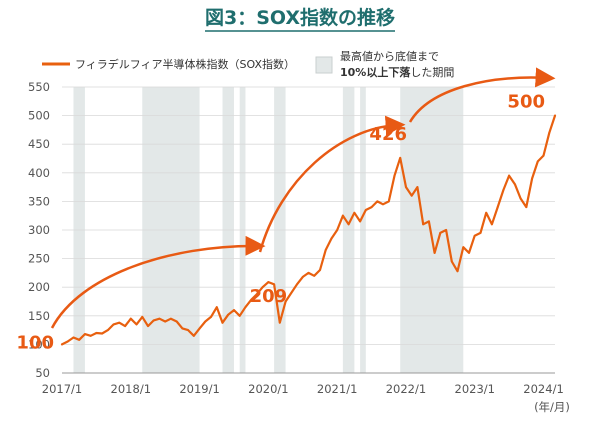  Describe the element at coordinates (39, 173) in the screenshot. I see `y-tick-label: 400` at that location.